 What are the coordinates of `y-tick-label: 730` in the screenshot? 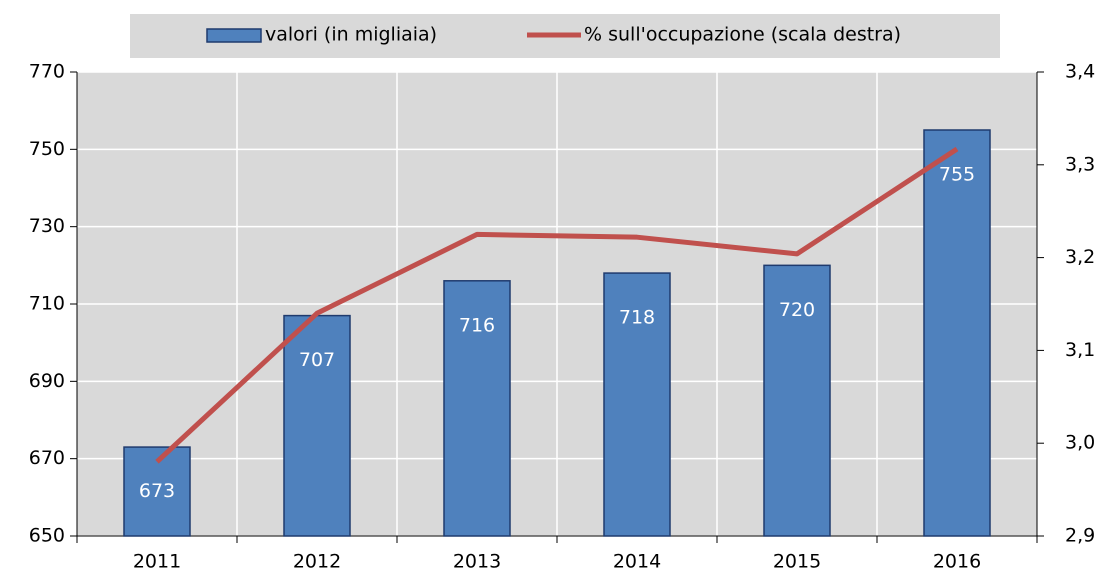 It's located at (47, 226).